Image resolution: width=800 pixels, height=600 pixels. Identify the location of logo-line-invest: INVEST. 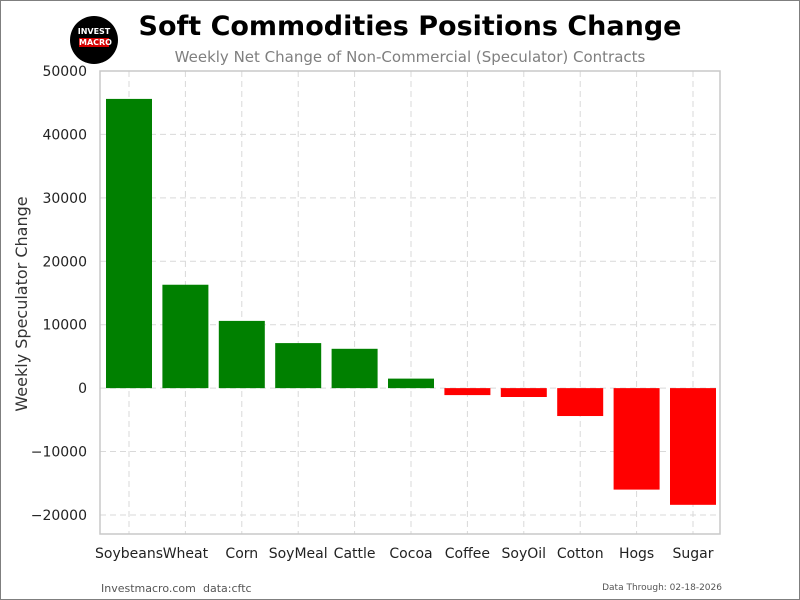
(94, 31).